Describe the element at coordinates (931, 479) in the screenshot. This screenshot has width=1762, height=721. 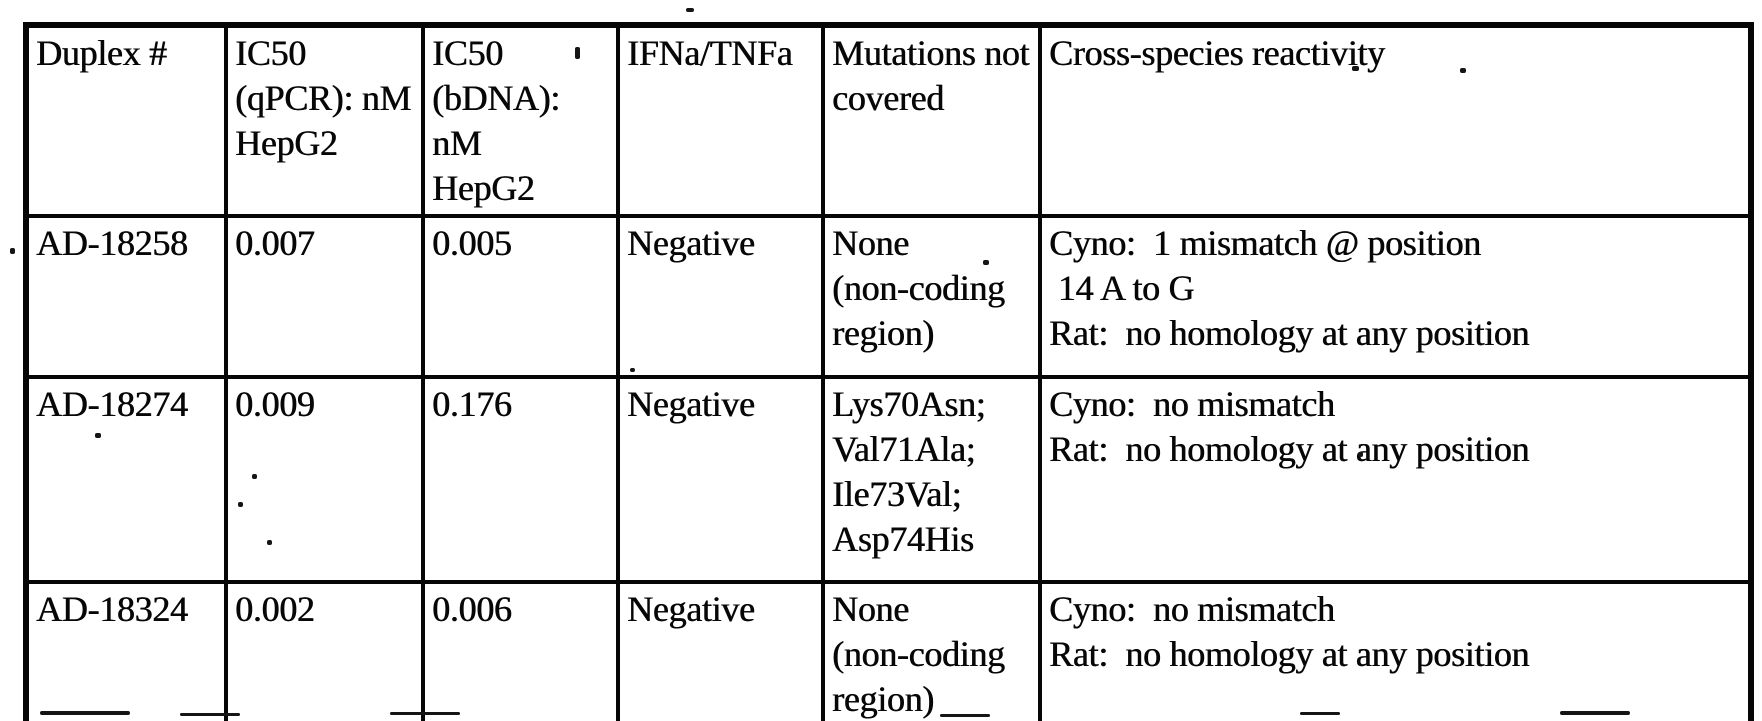
I see `cell-mutations: Lys70Asn; Val71Ala; Ile73Val; Asp74His` at that location.